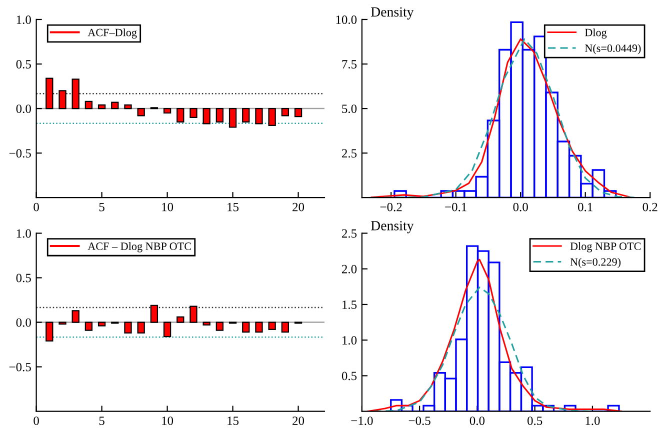 Image resolution: width=660 pixels, height=433 pixels. Describe the element at coordinates (612, 49) in the screenshot. I see `legend-label: N(s=0.0449)` at that location.